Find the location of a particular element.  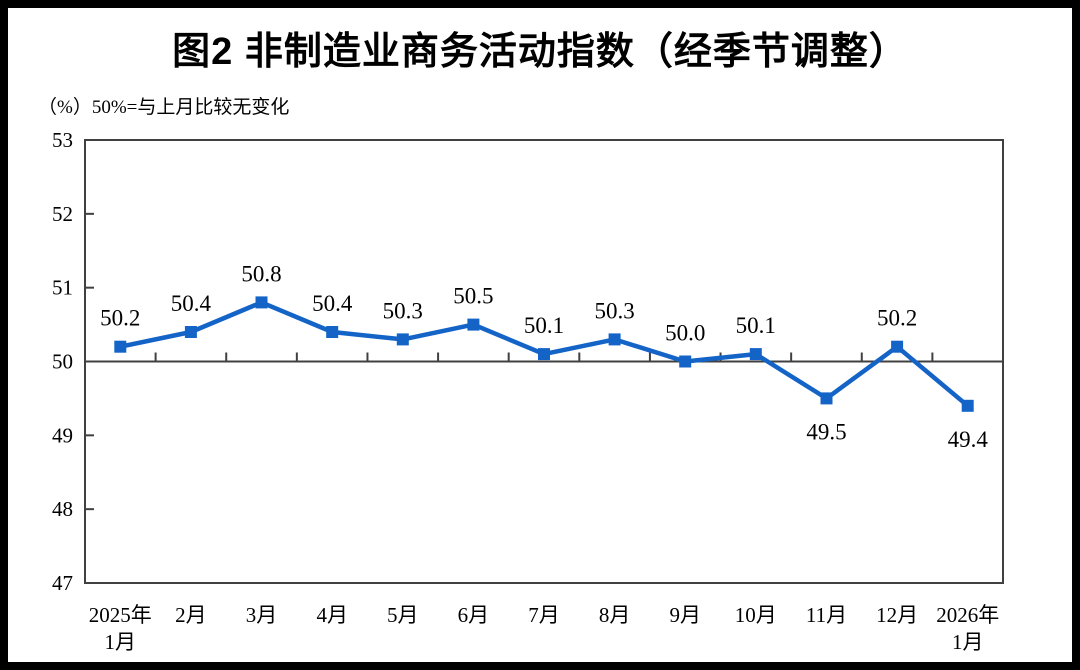

x-axis-category-label: 12月 is located at coordinates (897, 615).